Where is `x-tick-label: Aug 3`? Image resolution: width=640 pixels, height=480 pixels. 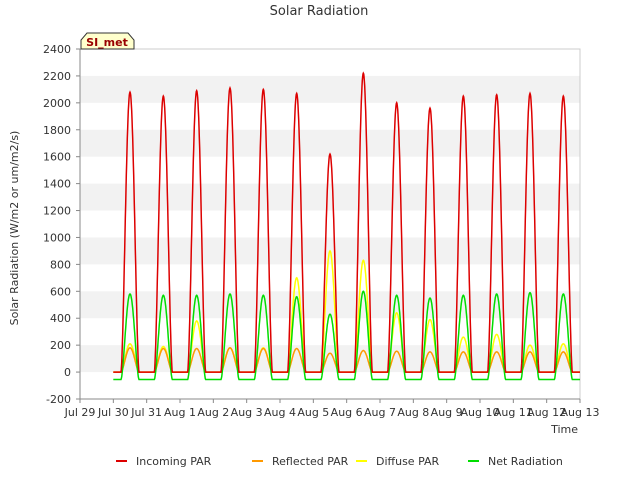 x-tick-label: Aug 3 is located at coordinates (247, 412).